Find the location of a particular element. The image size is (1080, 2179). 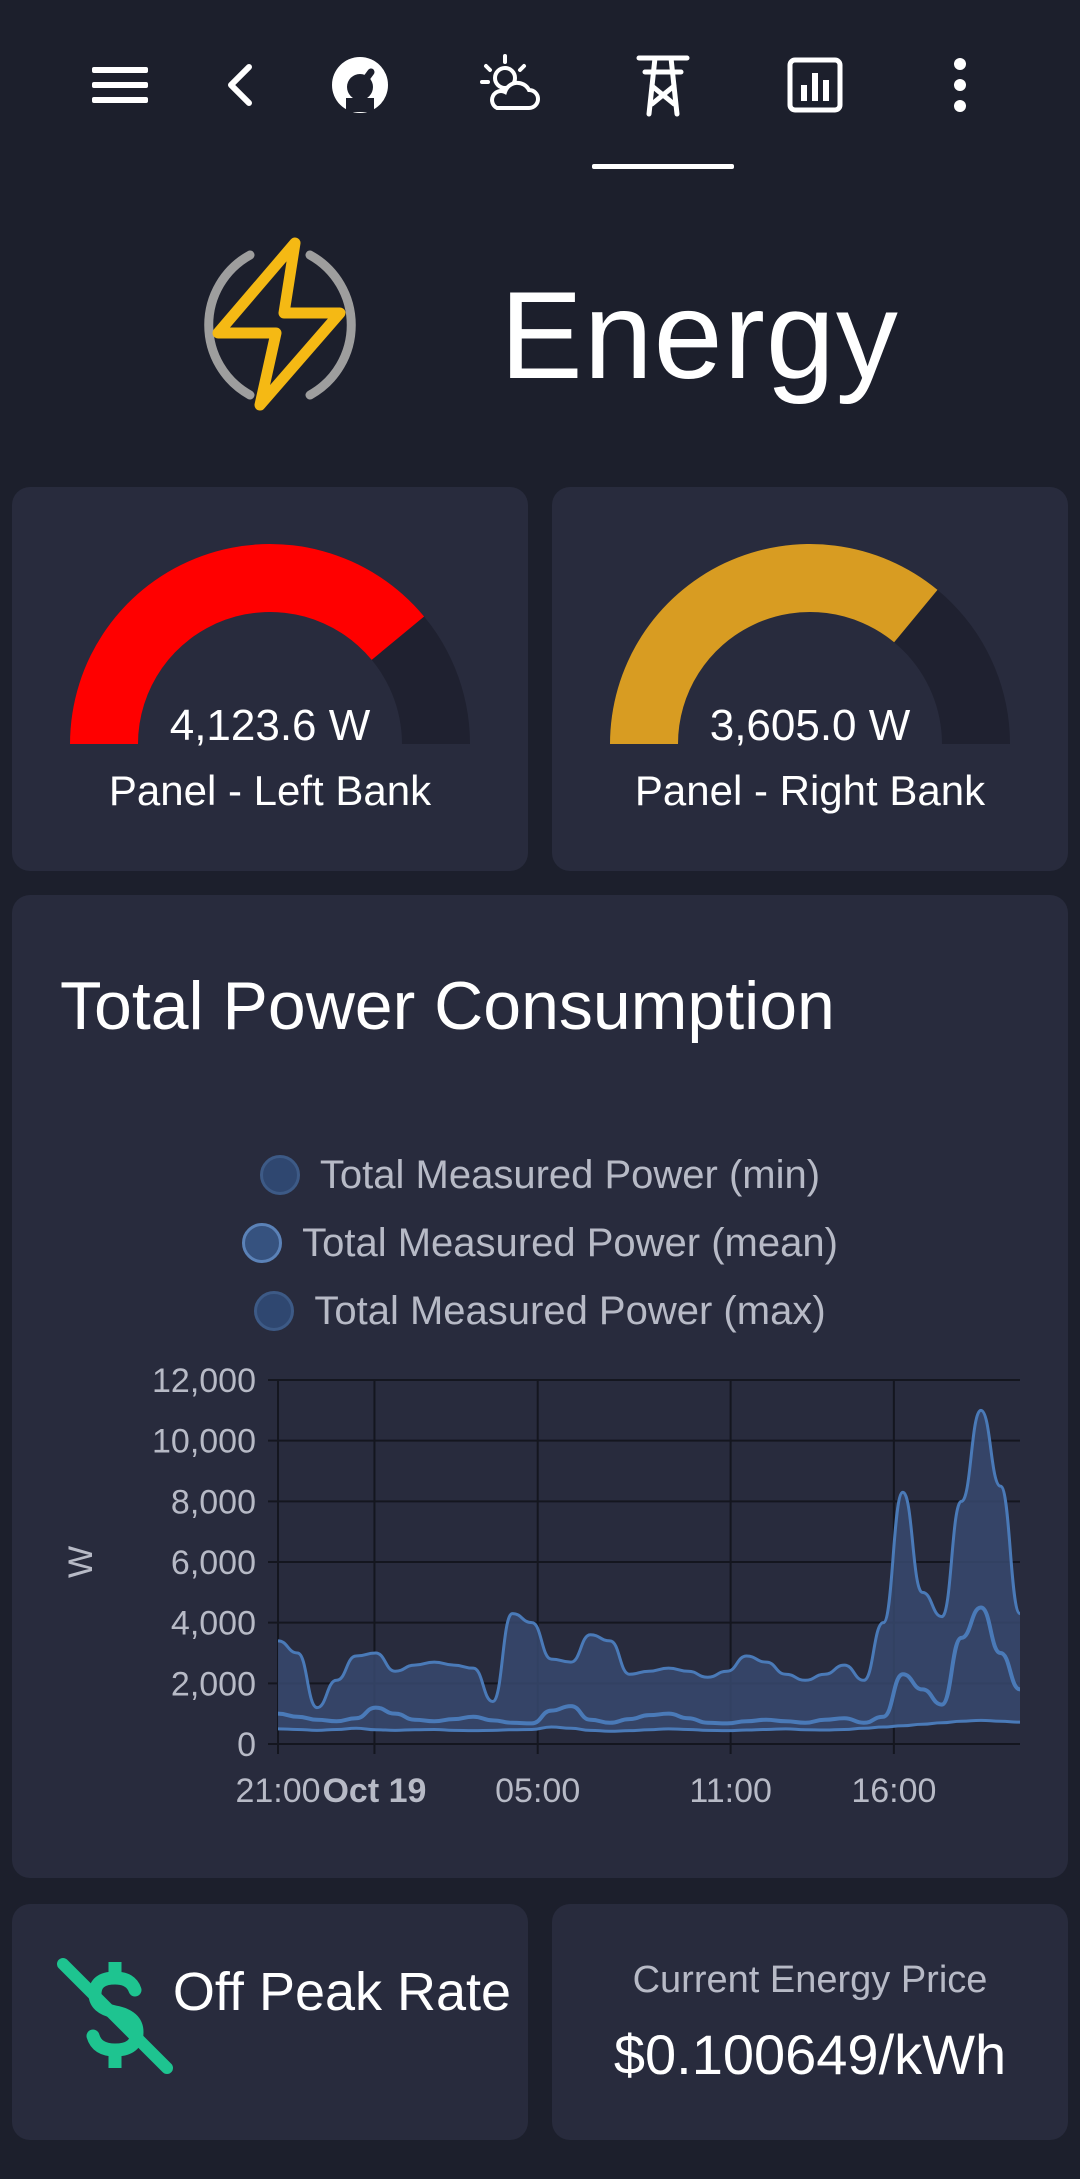

off-peak-card: Off Peak Rate is located at coordinates (270, 2022).